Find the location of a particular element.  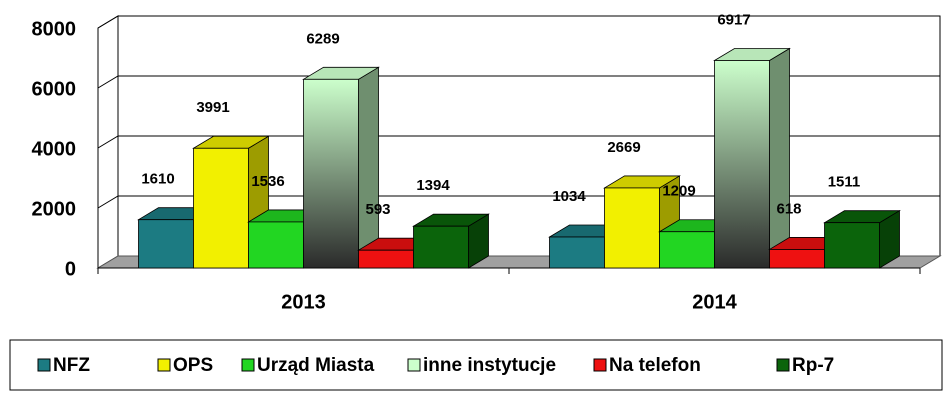

legend-label: Na telefon is located at coordinates (655, 365).